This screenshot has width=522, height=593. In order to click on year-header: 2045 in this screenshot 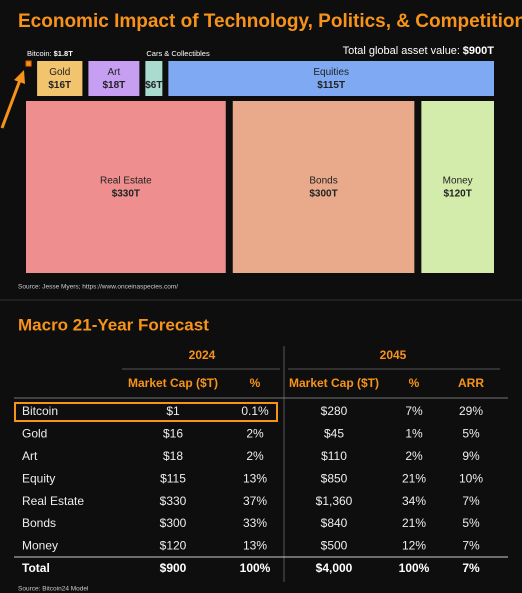, I will do `click(393, 355)`.